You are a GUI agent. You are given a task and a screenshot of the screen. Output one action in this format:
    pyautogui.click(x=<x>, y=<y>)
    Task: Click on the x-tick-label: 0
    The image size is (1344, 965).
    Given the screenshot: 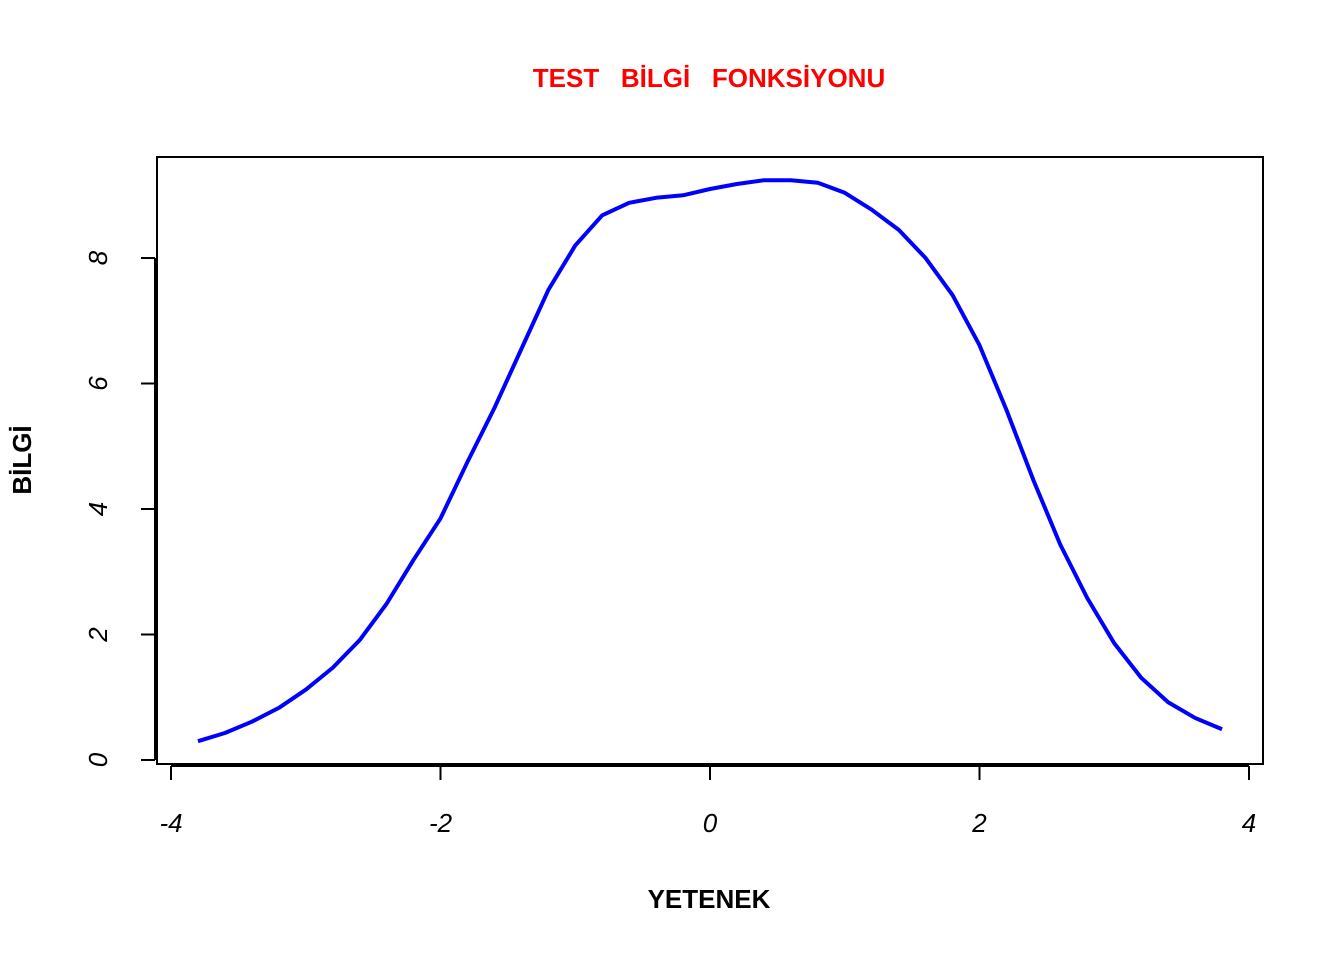 What is the action you would take?
    pyautogui.click(x=710, y=823)
    